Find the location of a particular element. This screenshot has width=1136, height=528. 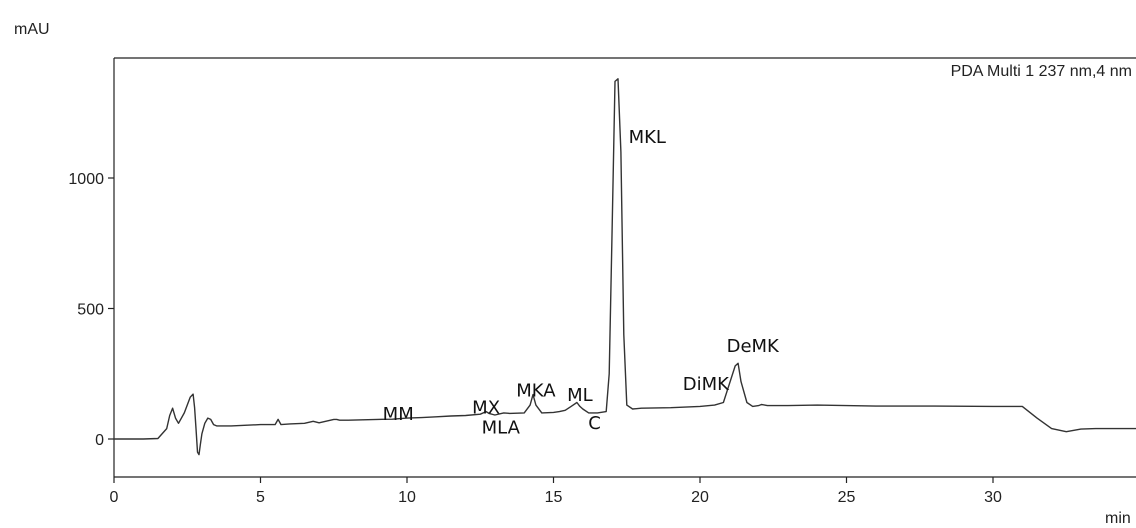

x-tick-label: 30 is located at coordinates (993, 497).